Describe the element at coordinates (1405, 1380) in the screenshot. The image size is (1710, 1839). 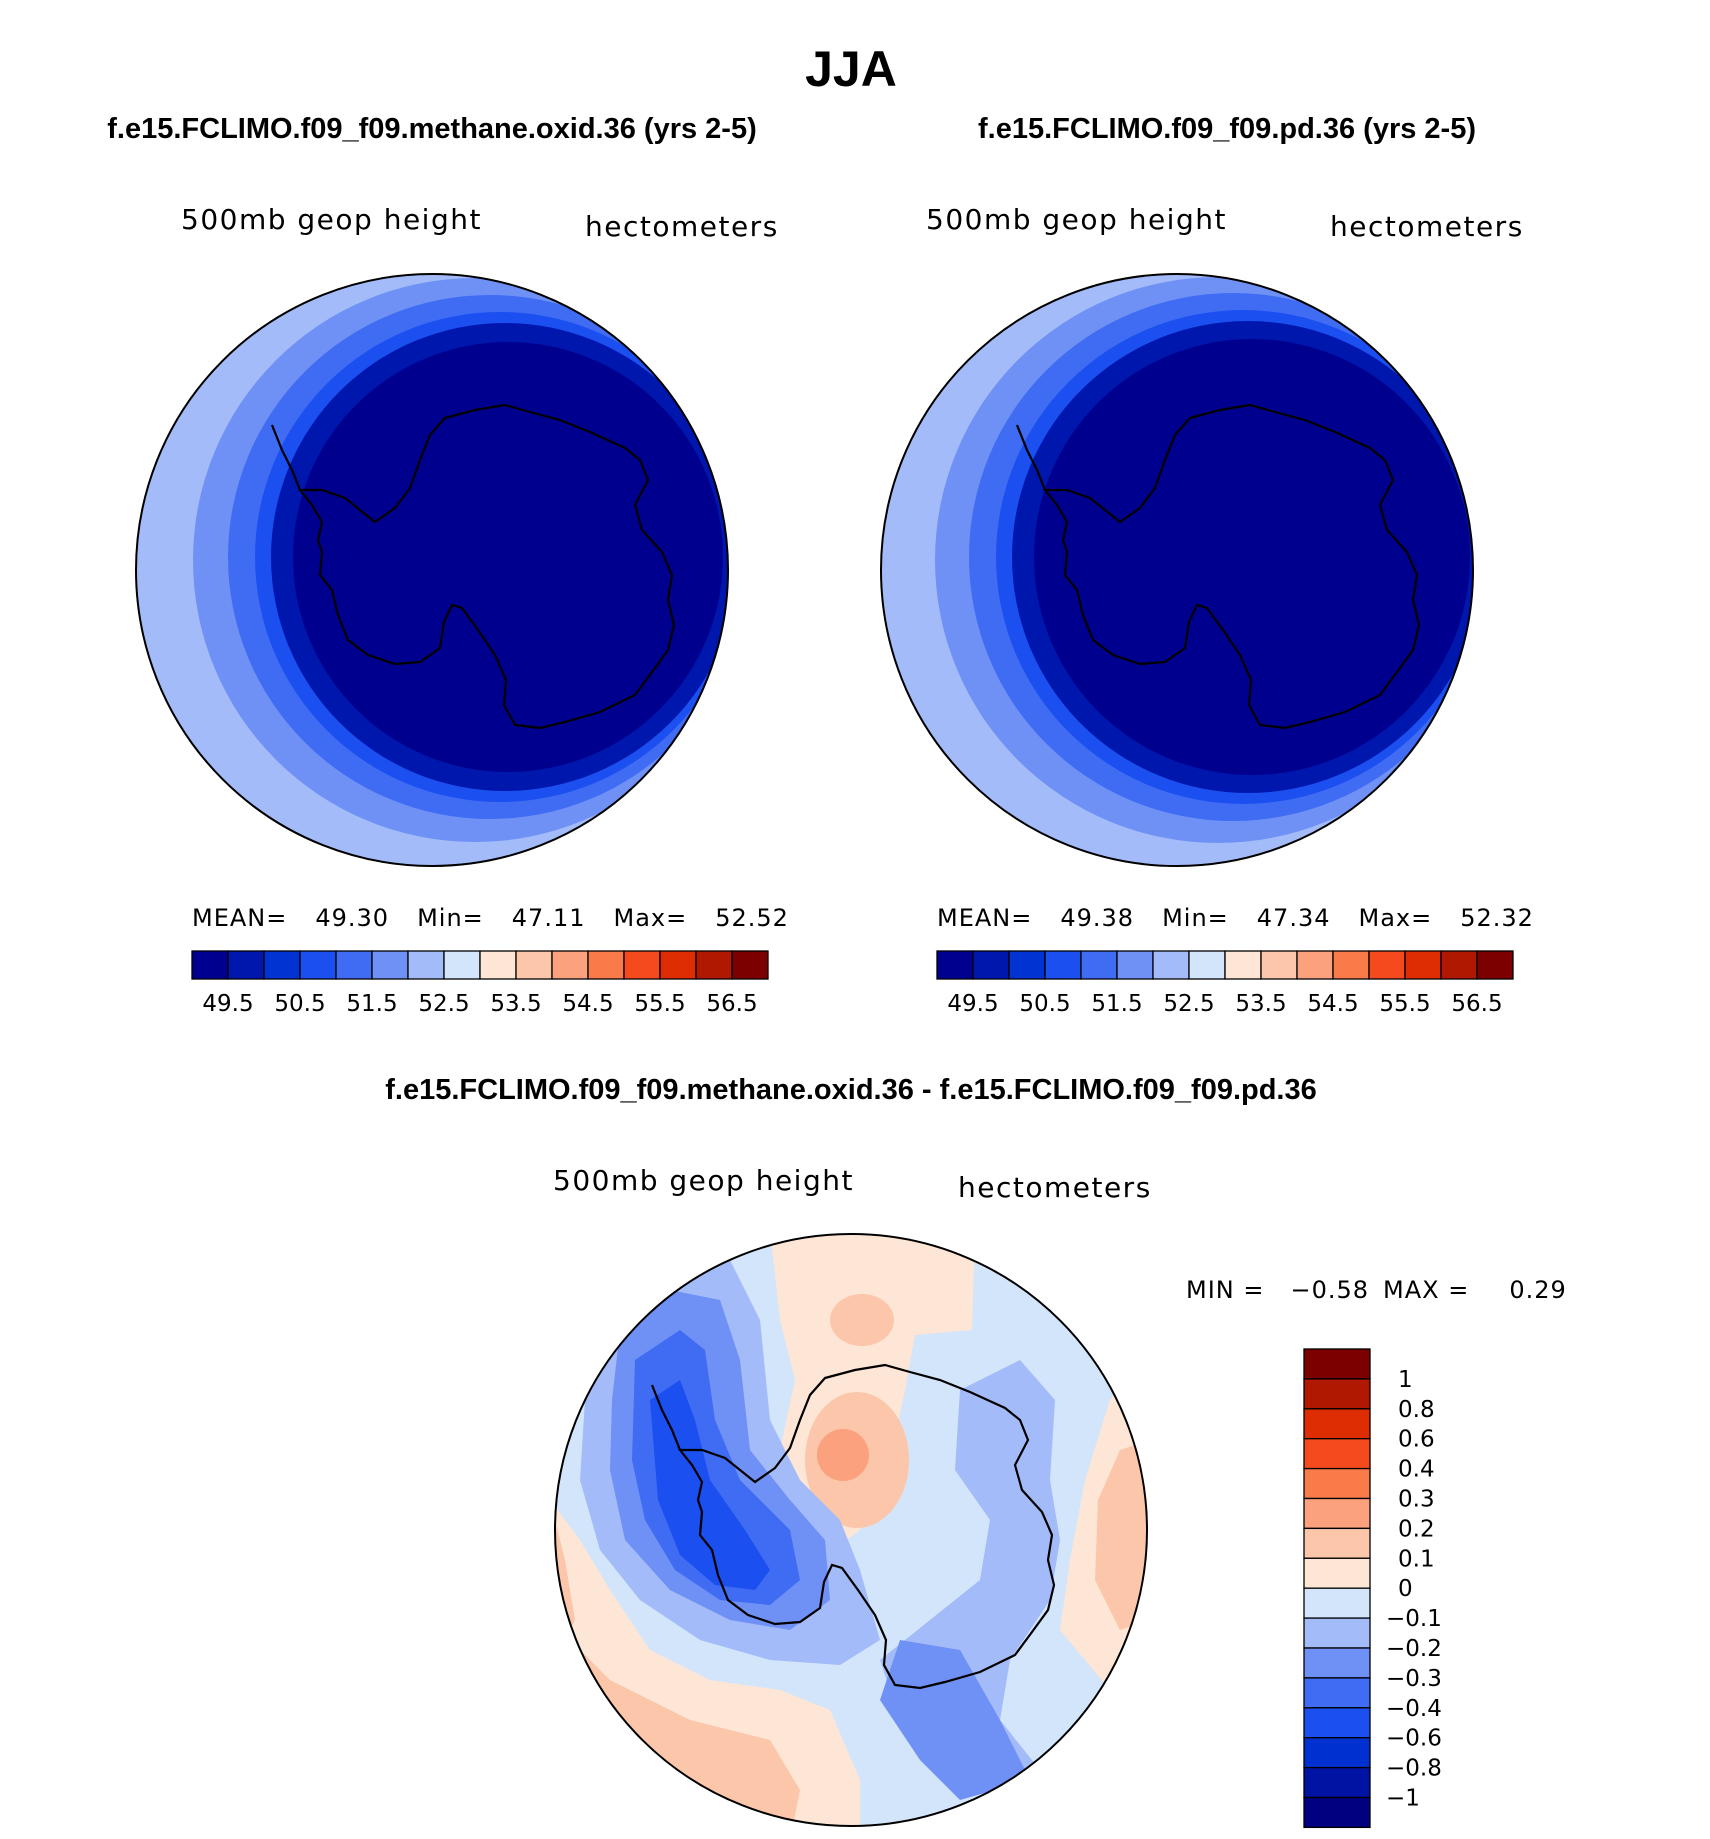
I see `colorbar-tick-label: 1` at that location.